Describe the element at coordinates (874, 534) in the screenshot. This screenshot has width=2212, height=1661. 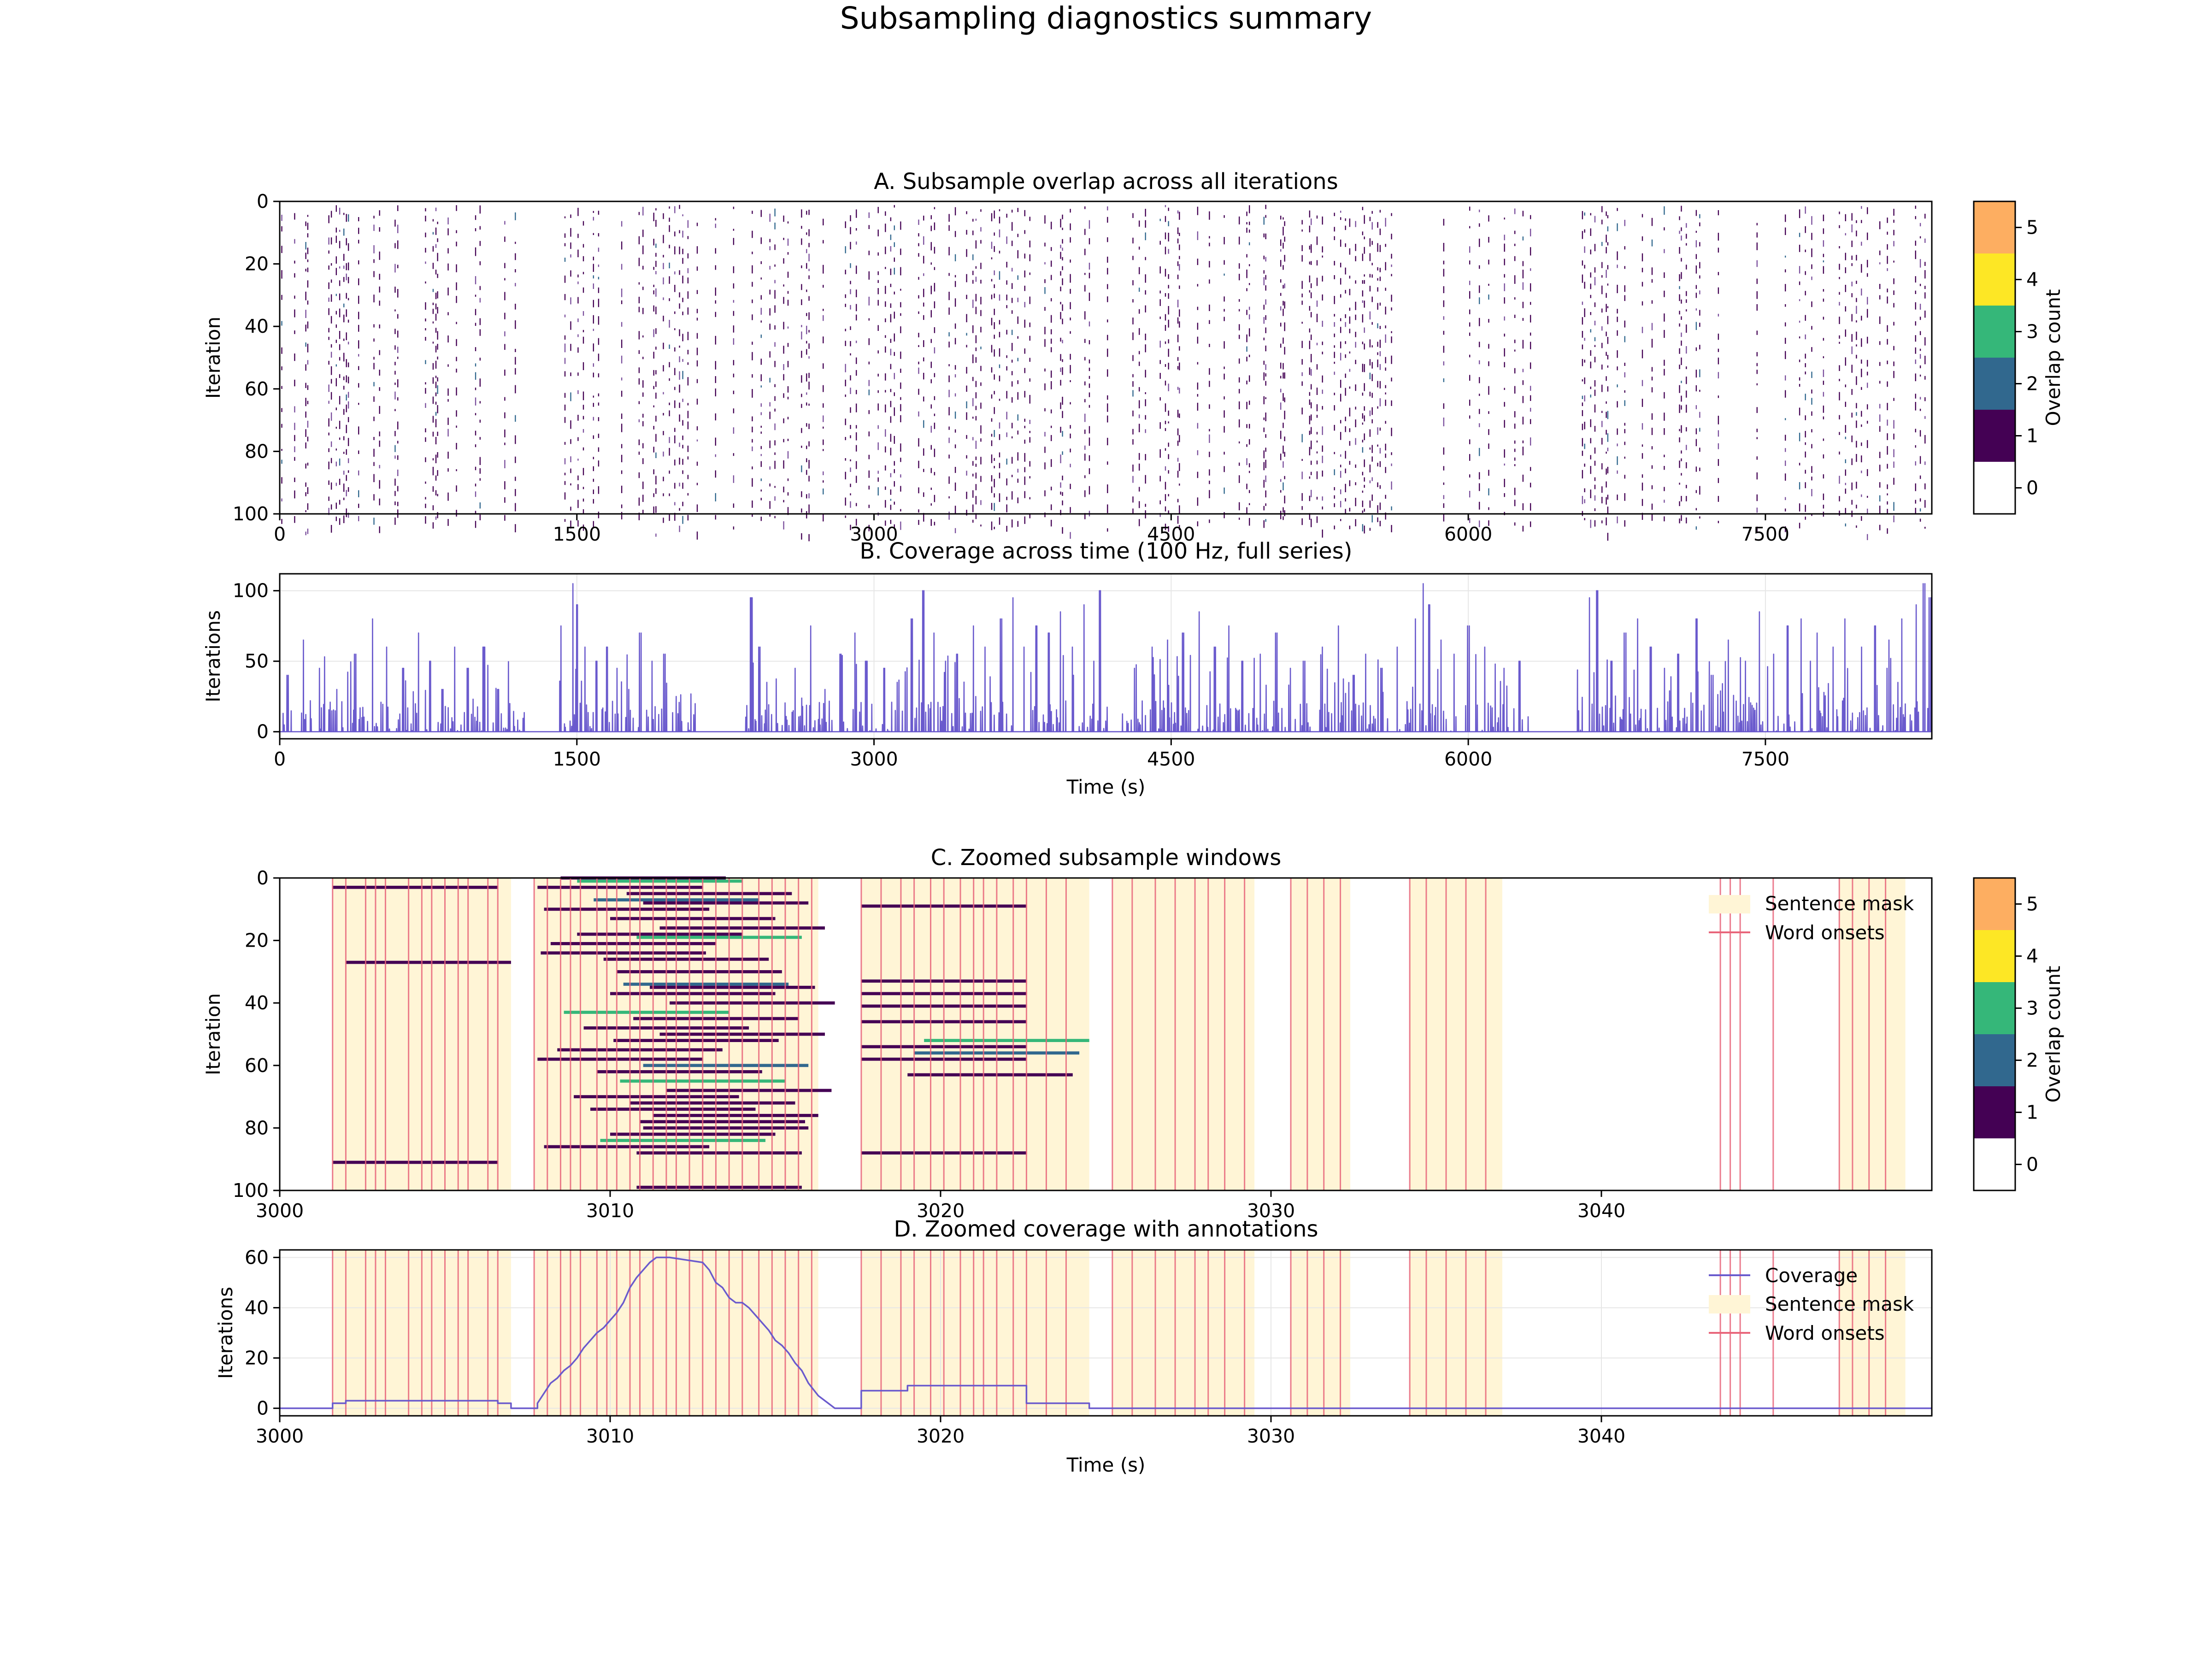
I see `panel-a-xtick-label: 3000` at that location.